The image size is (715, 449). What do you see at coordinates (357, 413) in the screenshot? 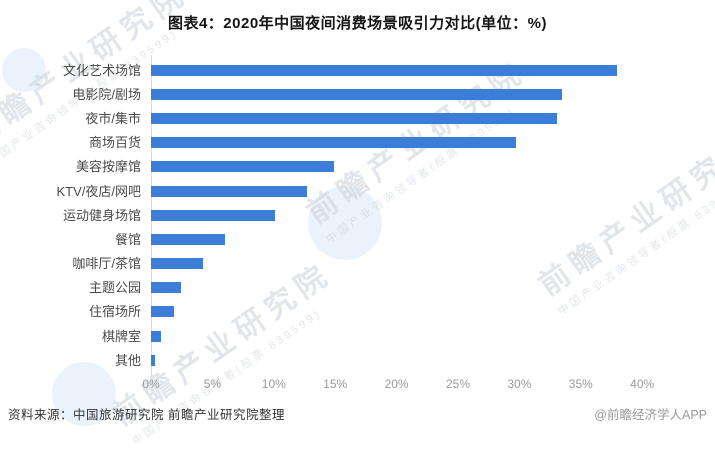
I see `footer: 资料来源：中国旅游研究院 前瞻产业研究院整理 @前瞻经济学人APP` at bounding box center [357, 413].